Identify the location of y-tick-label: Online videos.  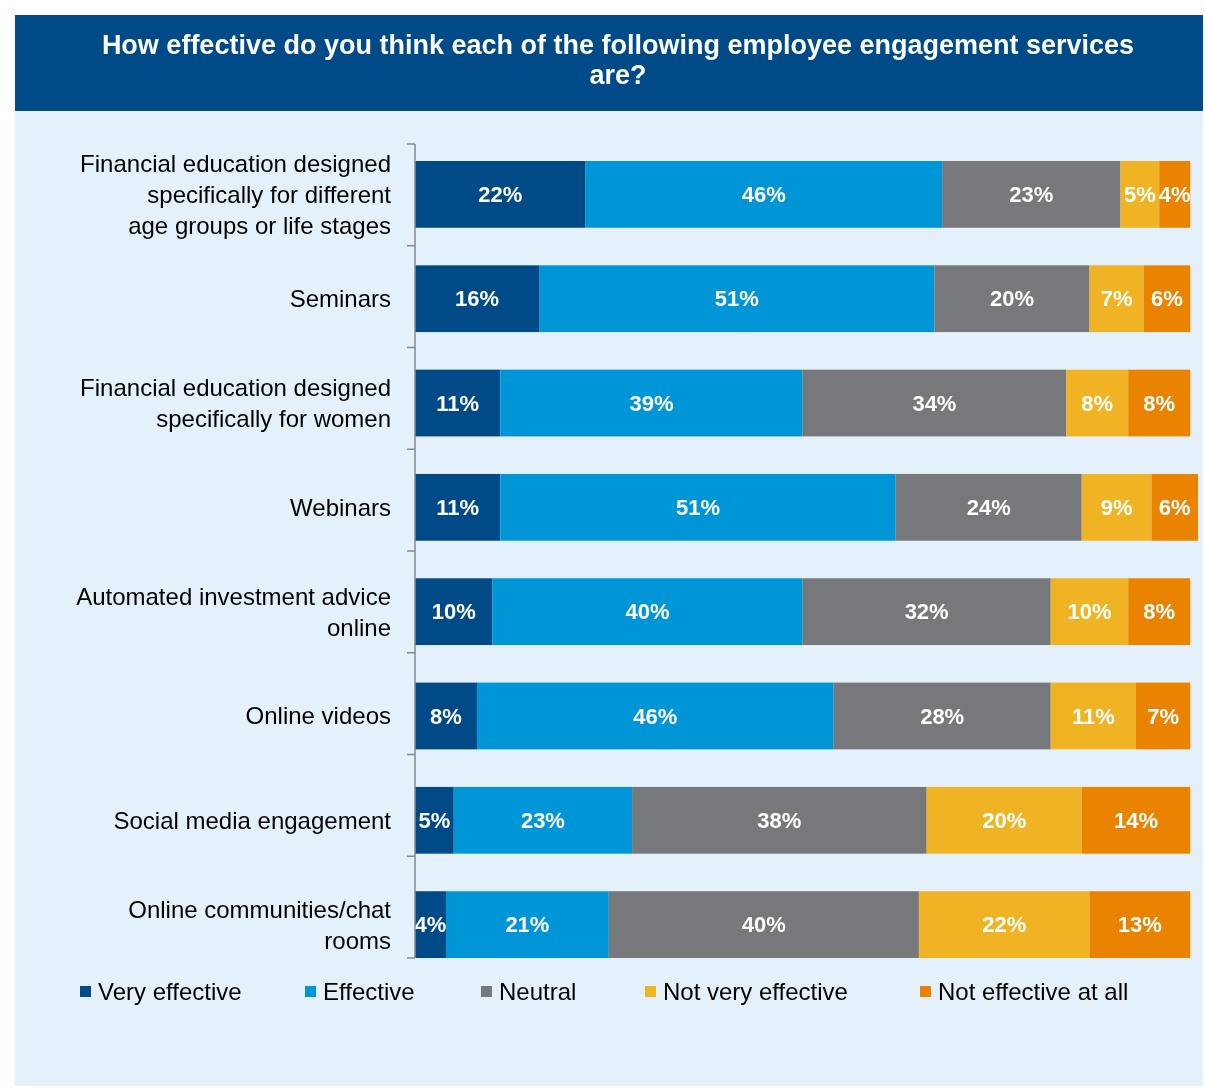
(318, 716).